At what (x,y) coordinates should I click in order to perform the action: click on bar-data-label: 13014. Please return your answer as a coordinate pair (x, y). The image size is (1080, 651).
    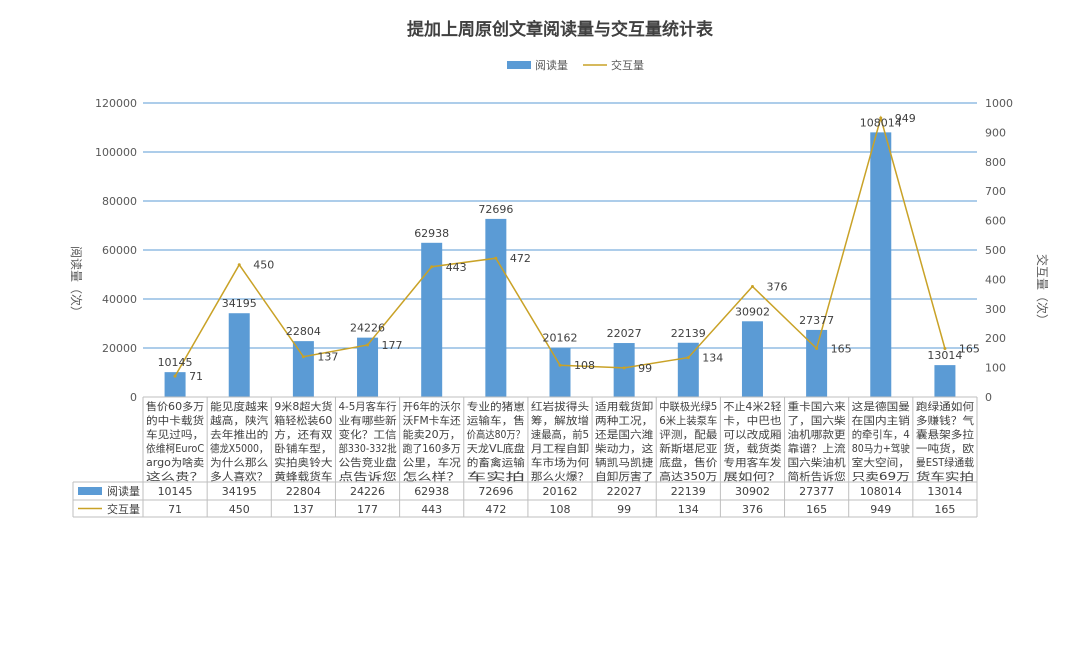
    Looking at the image, I should click on (944, 355).